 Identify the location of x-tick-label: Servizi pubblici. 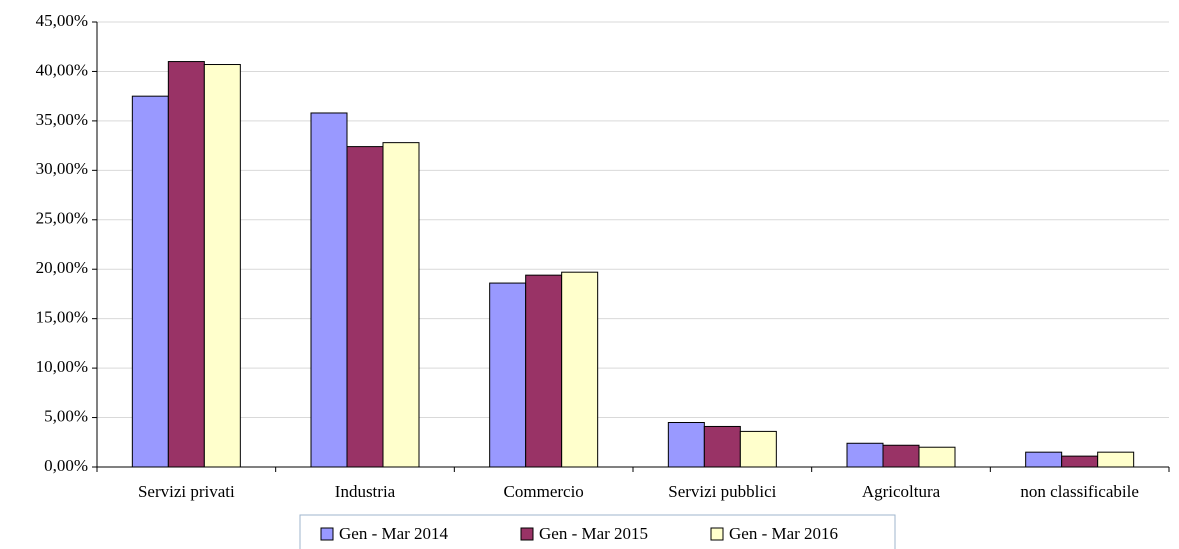
(722, 491).